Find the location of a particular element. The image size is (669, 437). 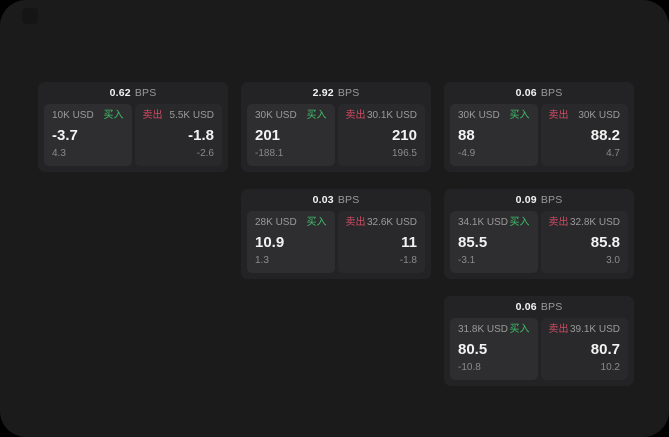

bps-header: 0.03 BPS is located at coordinates (336, 200).